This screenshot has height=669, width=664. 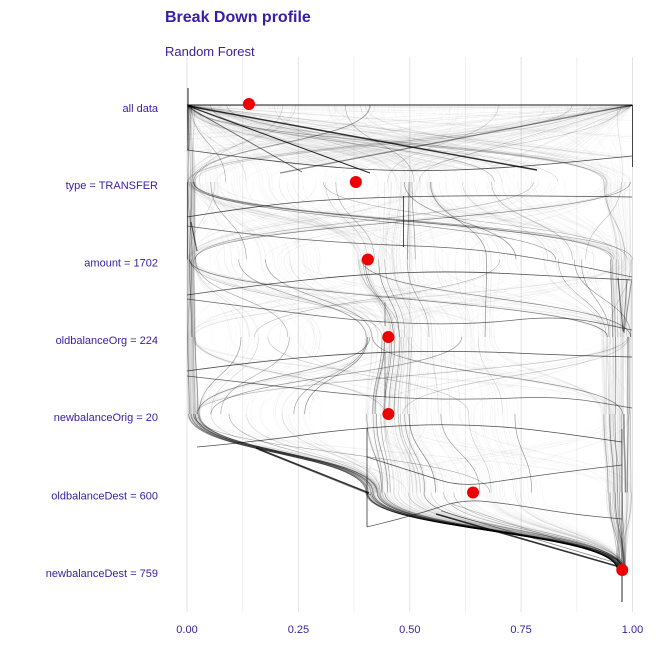 I want to click on stage-label: all data, so click(x=141, y=109).